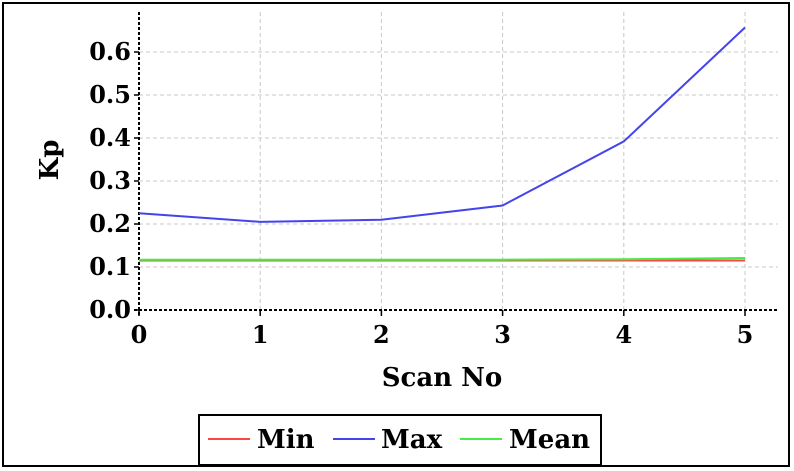 The image size is (794, 471). What do you see at coordinates (110, 223) in the screenshot?
I see `y-tick-label: 0.2` at bounding box center [110, 223].